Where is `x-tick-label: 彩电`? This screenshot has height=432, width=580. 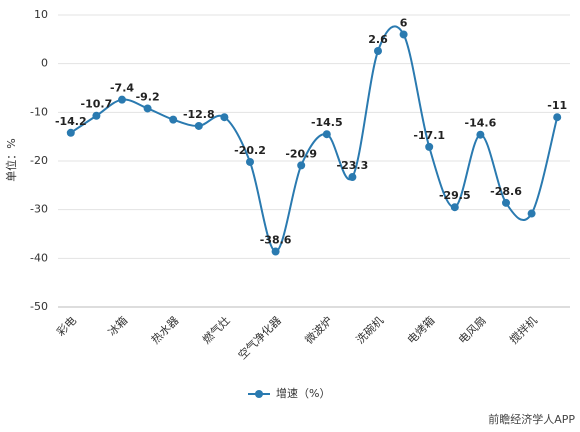 x-tick-label: 彩电 is located at coordinates (66, 326).